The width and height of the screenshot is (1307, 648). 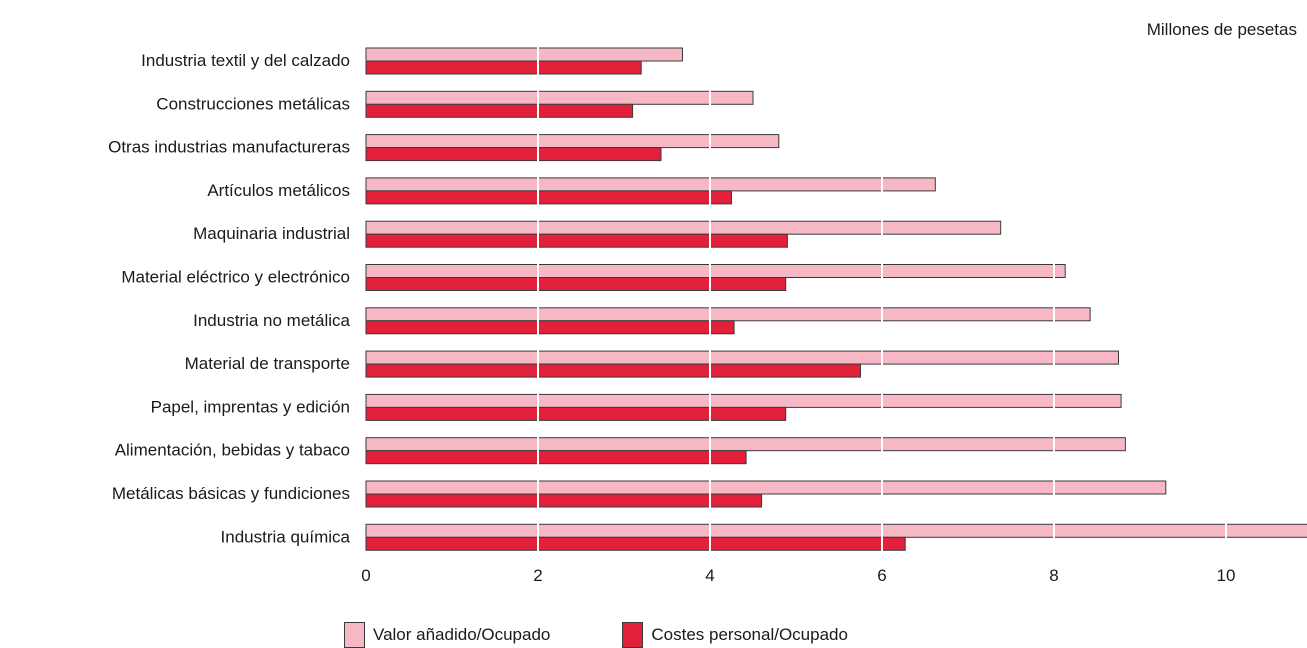 What do you see at coordinates (576, 413) in the screenshot?
I see `bar-costes-papel-imprentas-y-edicion` at bounding box center [576, 413].